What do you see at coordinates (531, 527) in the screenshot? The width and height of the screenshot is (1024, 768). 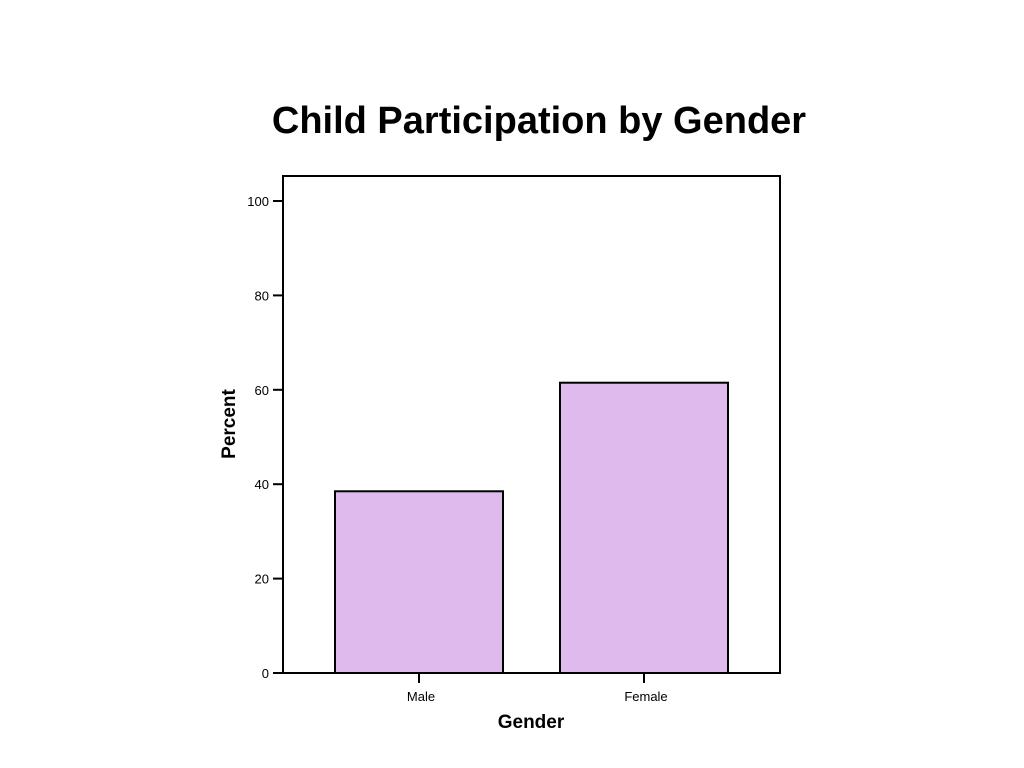 I see `bars-layer` at bounding box center [531, 527].